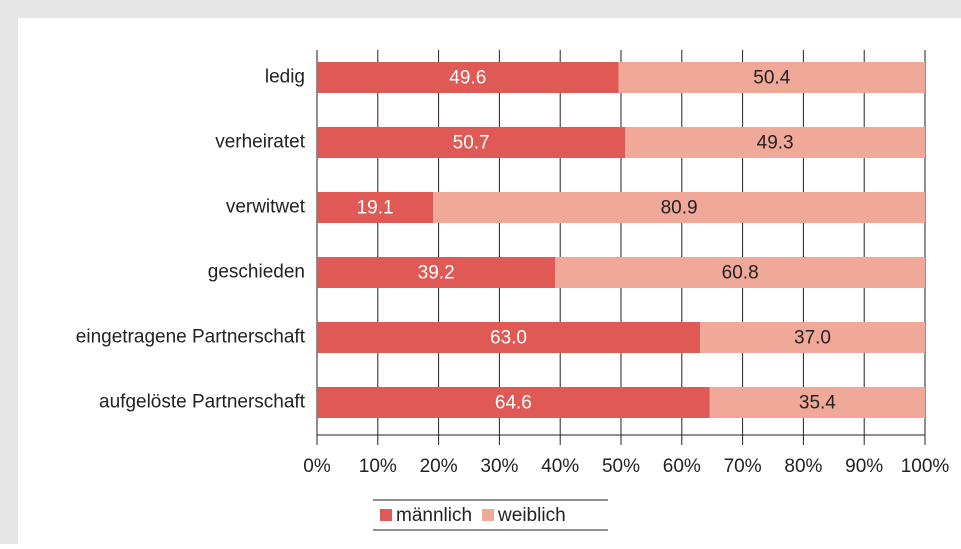  What do you see at coordinates (803, 466) in the screenshot?
I see `x-tick-label: 80%` at bounding box center [803, 466].